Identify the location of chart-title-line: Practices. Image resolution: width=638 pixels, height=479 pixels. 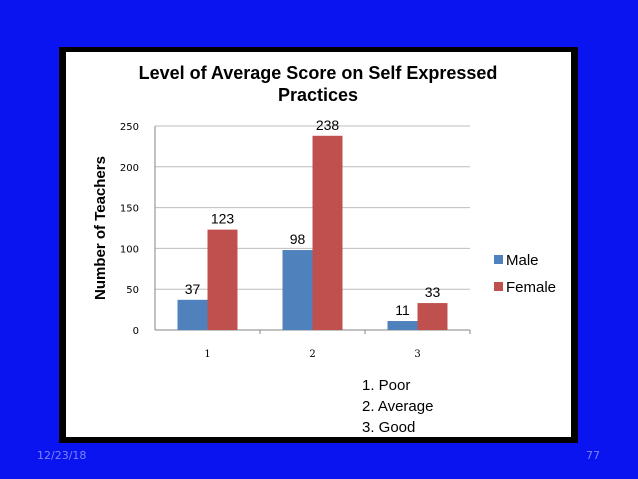
(318, 95).